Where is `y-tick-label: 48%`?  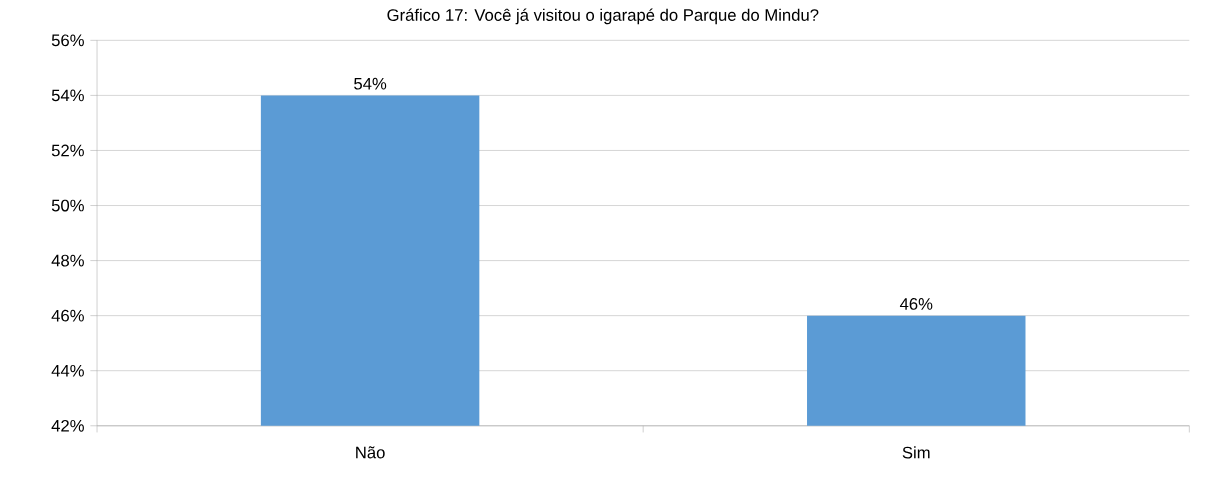 y-tick-label: 48% is located at coordinates (67, 260).